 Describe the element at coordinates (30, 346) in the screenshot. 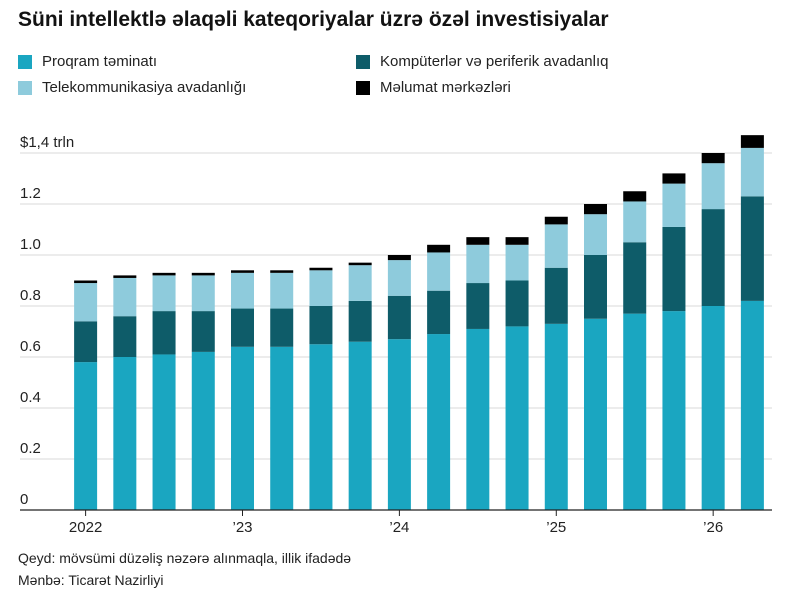

I see `y-tick-label: 0.6` at that location.